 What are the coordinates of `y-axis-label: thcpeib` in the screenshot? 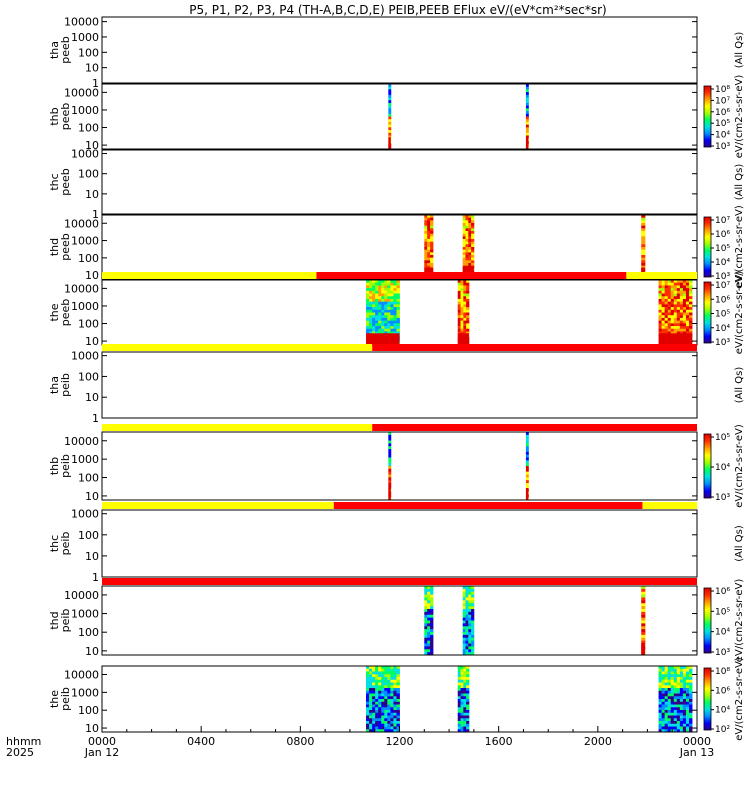 It's located at (60, 544).